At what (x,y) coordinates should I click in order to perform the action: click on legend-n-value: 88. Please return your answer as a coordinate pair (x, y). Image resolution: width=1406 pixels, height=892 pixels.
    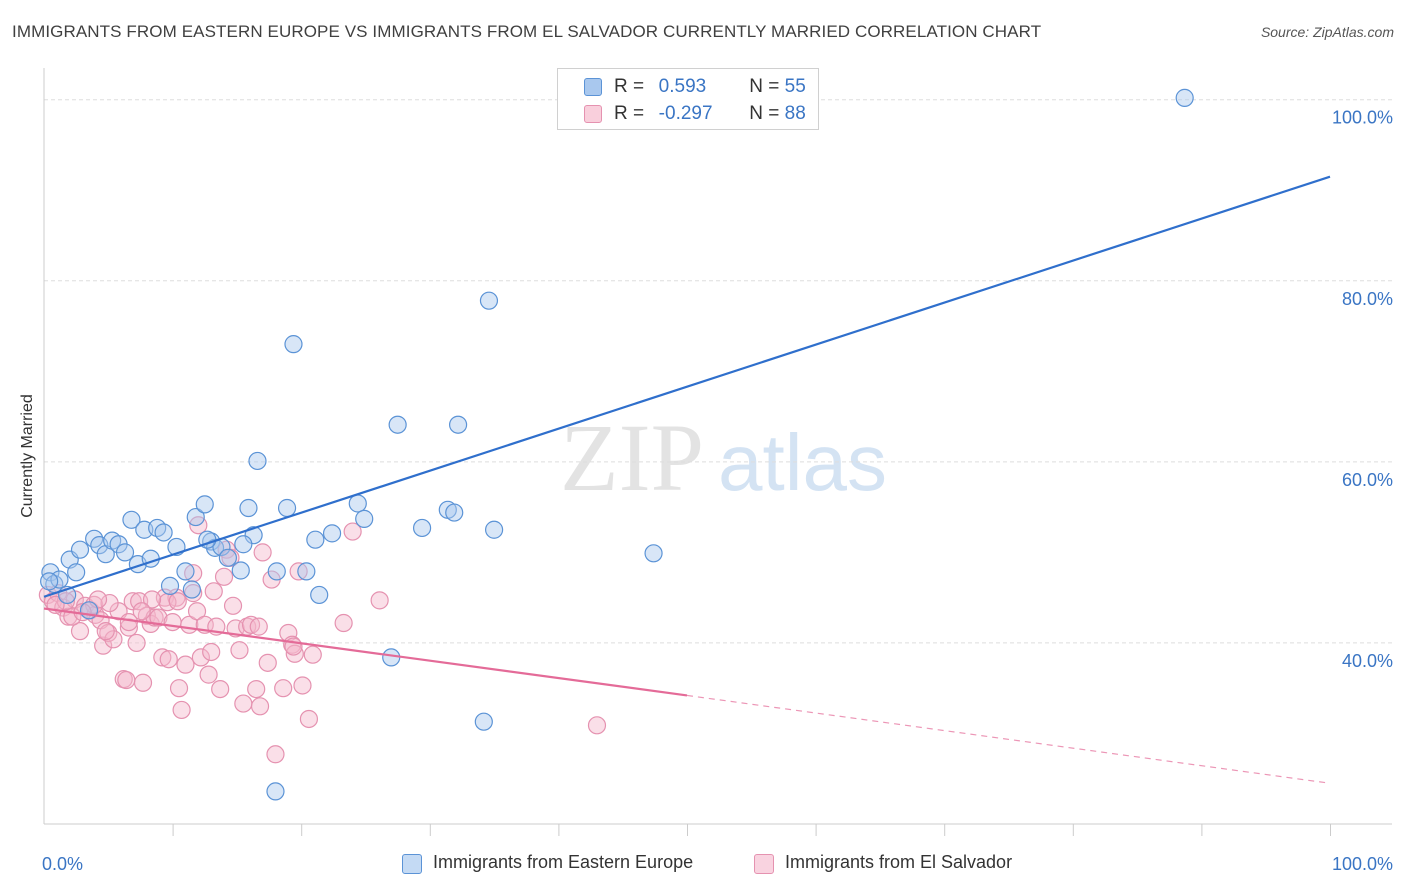
    Looking at the image, I should click on (795, 113).